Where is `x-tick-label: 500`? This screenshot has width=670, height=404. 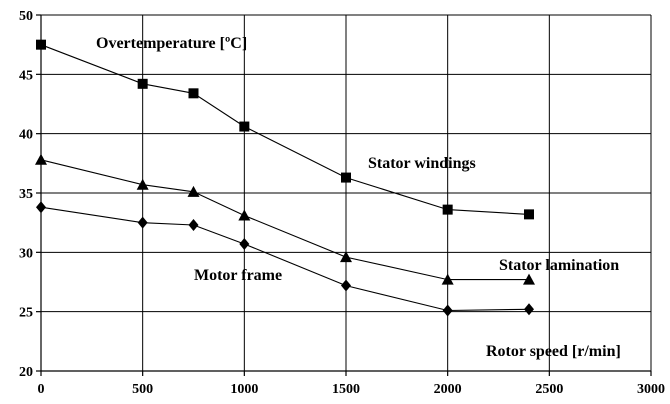 x-tick-label: 500 is located at coordinates (142, 389).